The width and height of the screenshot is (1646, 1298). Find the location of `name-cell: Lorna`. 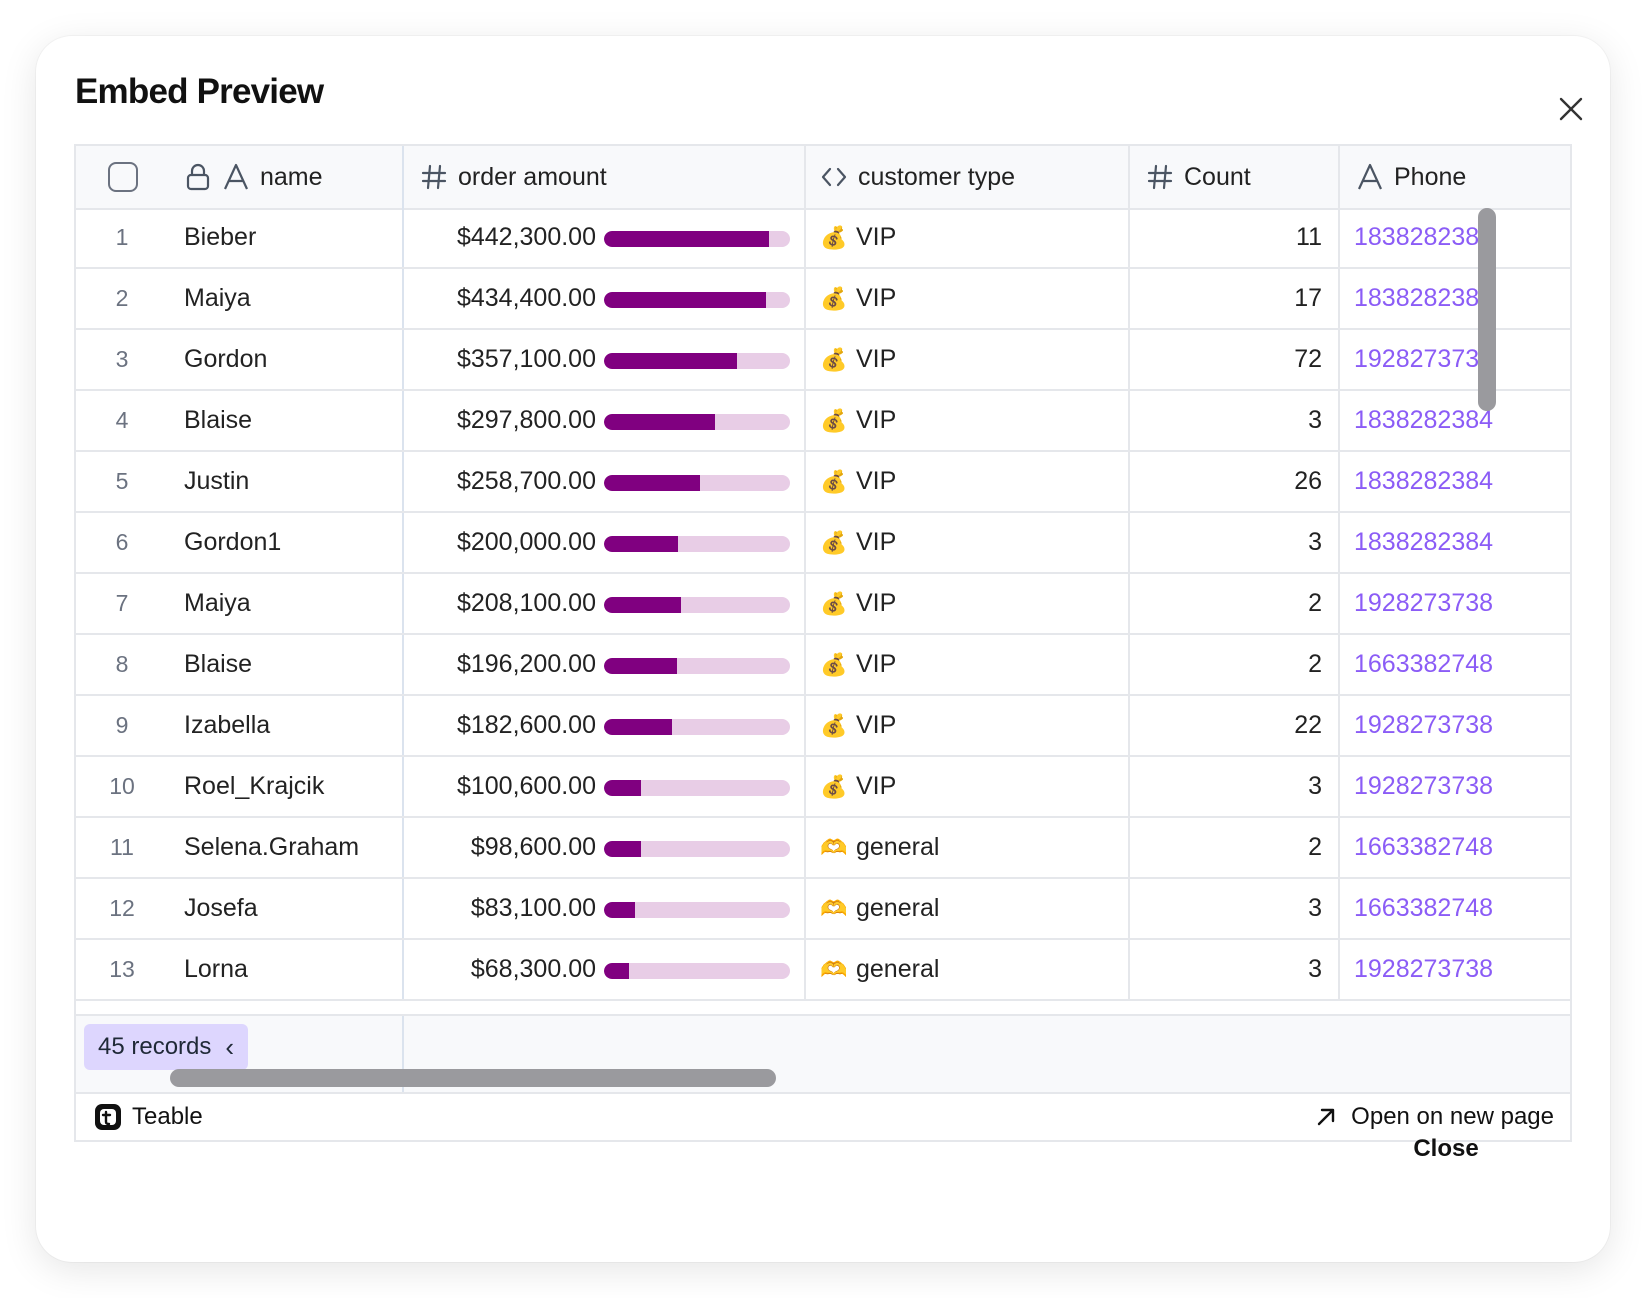

name-cell: Lorna is located at coordinates (216, 969).